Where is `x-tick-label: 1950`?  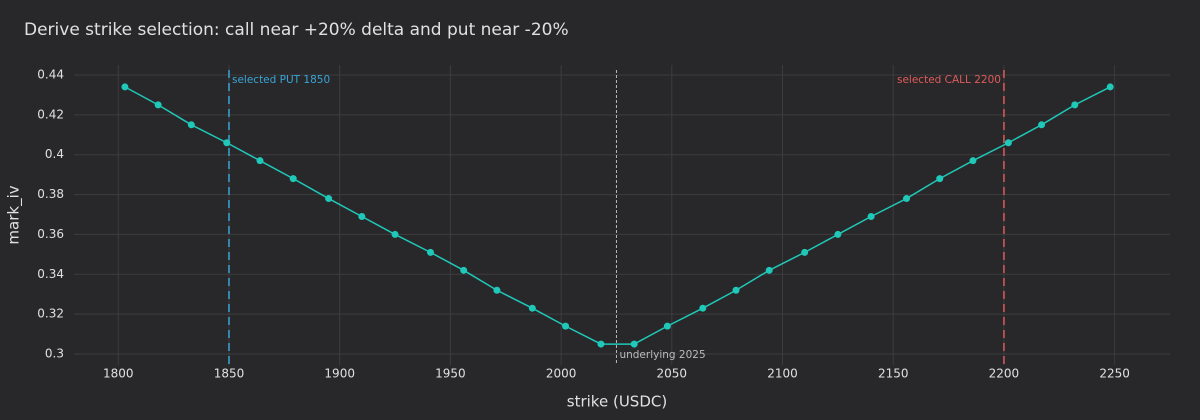
x-tick-label: 1950 is located at coordinates (450, 374).